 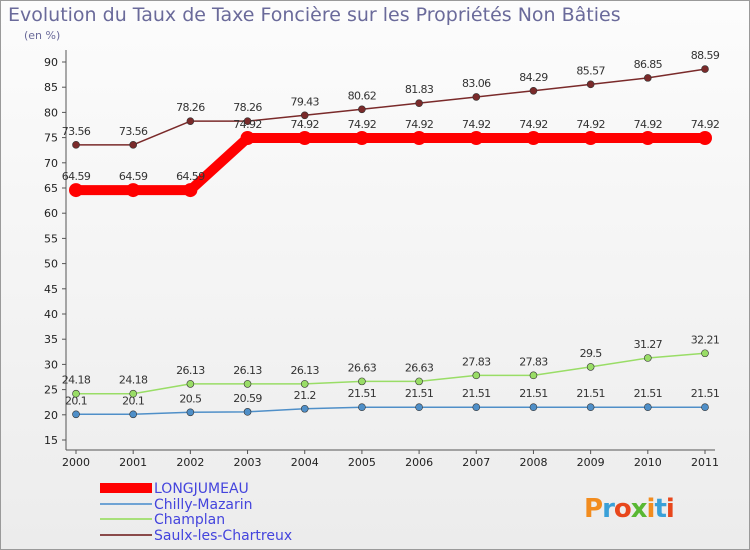 I want to click on x-tick-label: 2011, so click(x=705, y=462).